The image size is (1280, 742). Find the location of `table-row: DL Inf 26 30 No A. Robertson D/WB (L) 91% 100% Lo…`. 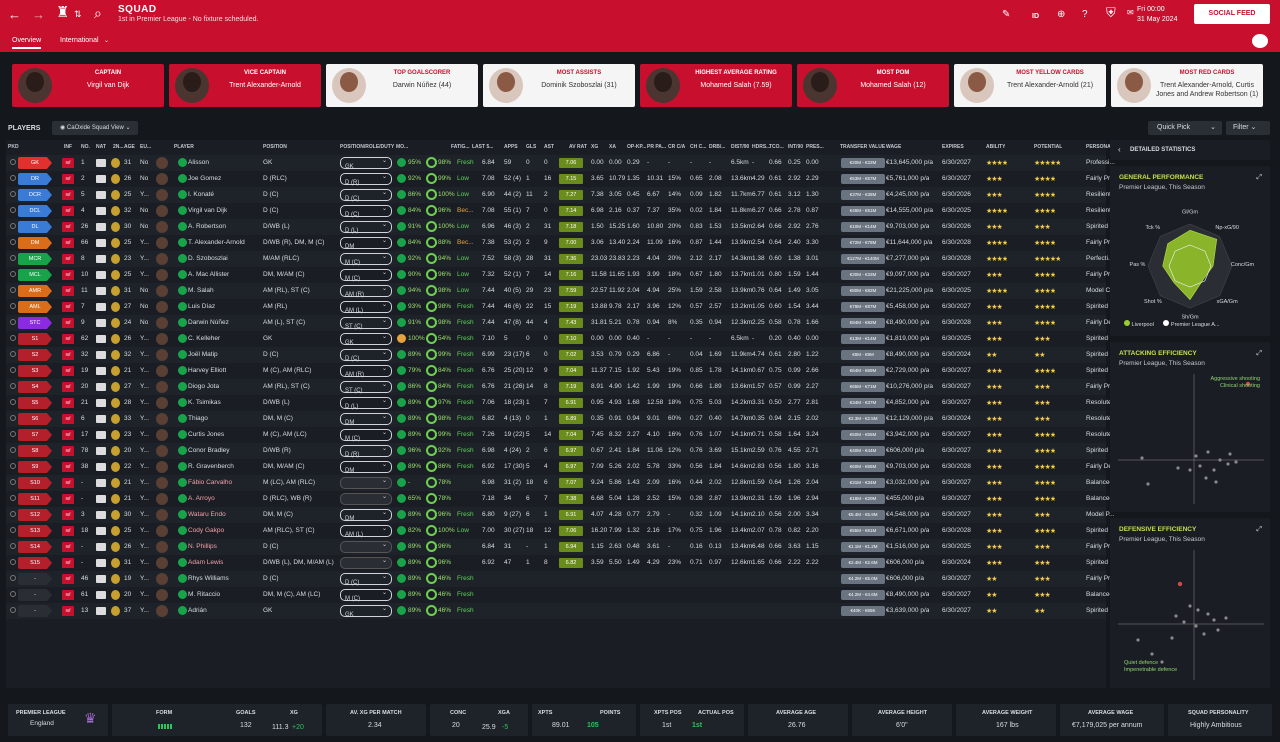

table-row: DL Inf 26 30 No A. Robertson D/WB (L) 91% 100% Lo… is located at coordinates (557, 227).